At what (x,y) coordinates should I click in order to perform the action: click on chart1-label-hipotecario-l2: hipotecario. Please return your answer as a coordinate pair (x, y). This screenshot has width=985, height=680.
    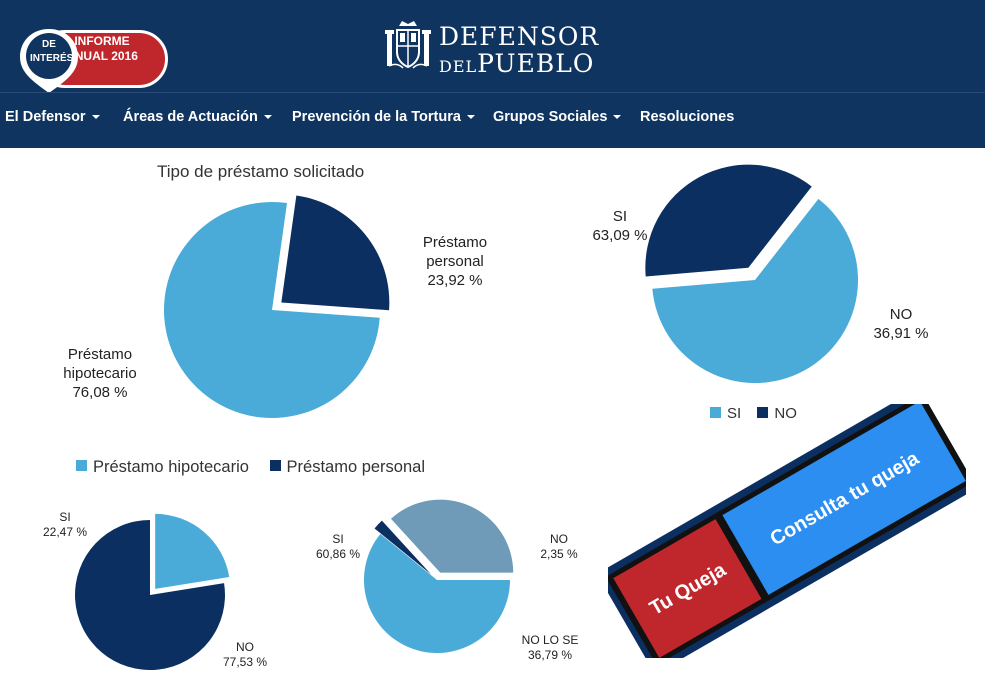
    Looking at the image, I should click on (100, 373).